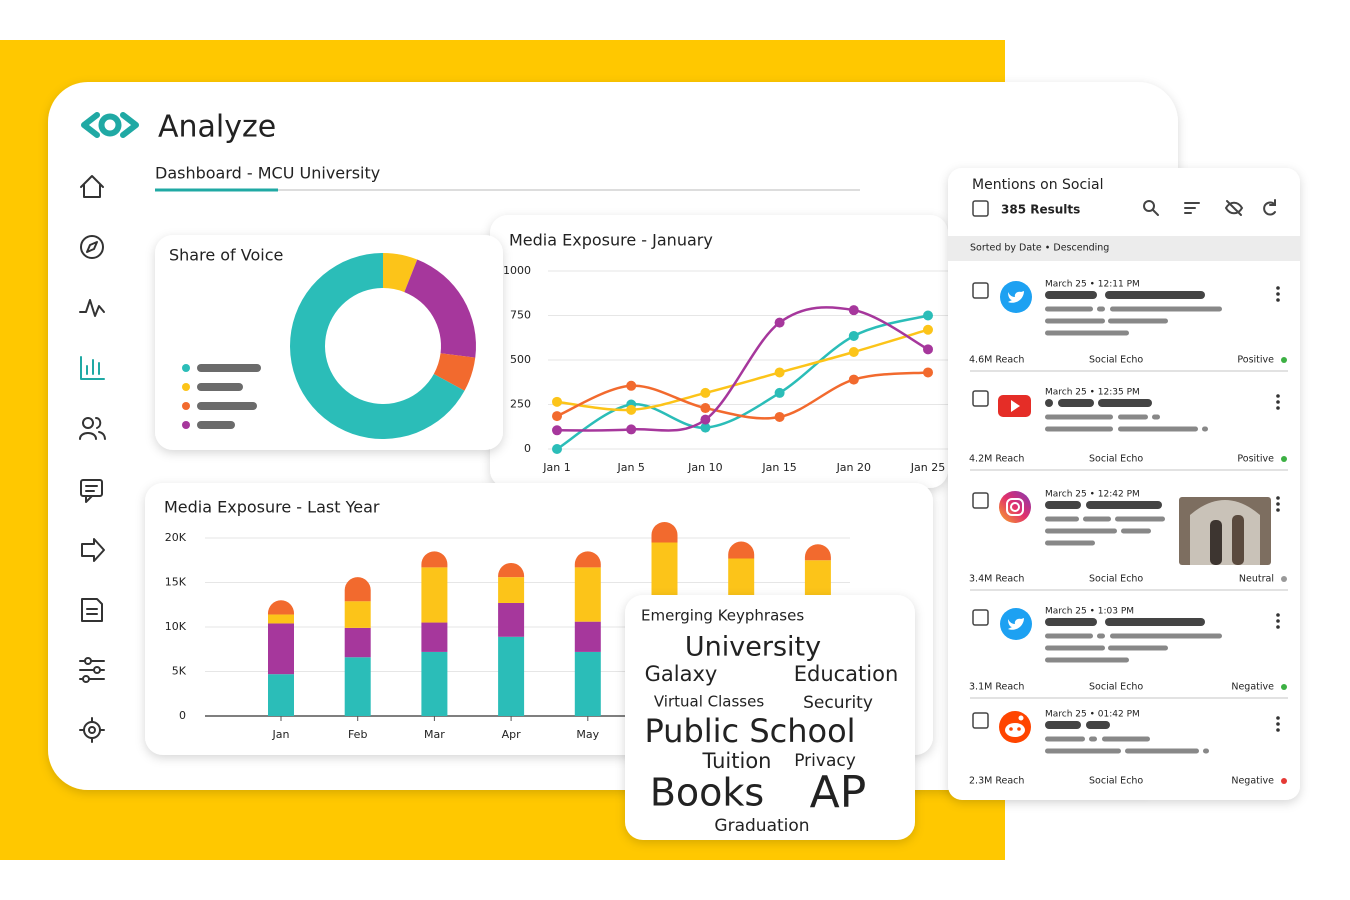  Describe the element at coordinates (1040, 210) in the screenshot. I see `result-count: 385 Results` at that location.